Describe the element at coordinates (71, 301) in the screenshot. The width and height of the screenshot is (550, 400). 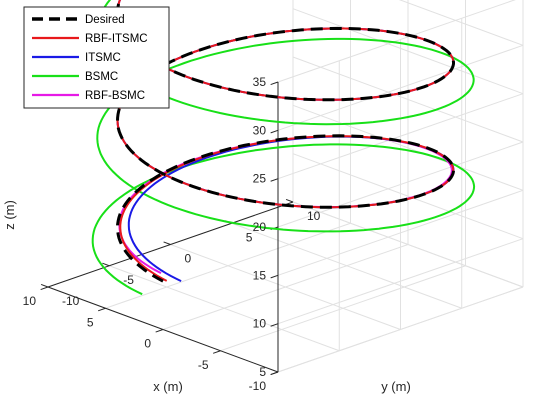
I see `y-tick-label-0: -10` at that location.